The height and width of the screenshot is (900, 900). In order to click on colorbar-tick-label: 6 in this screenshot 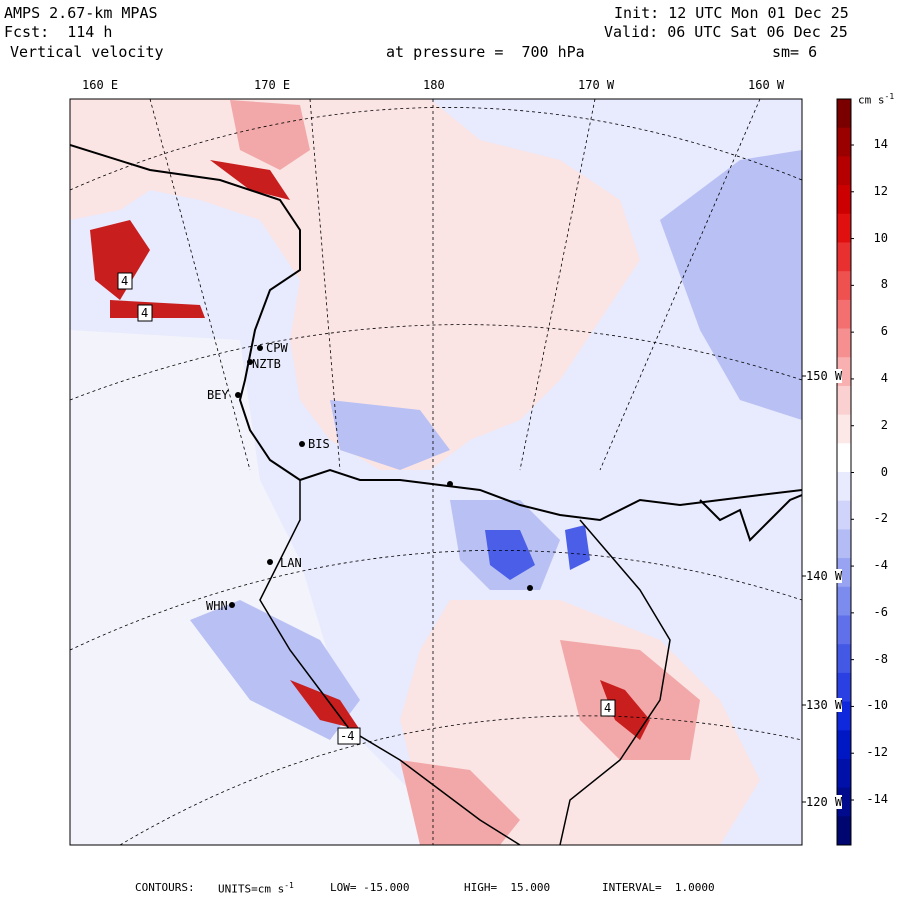, I will do `click(884, 331)`.